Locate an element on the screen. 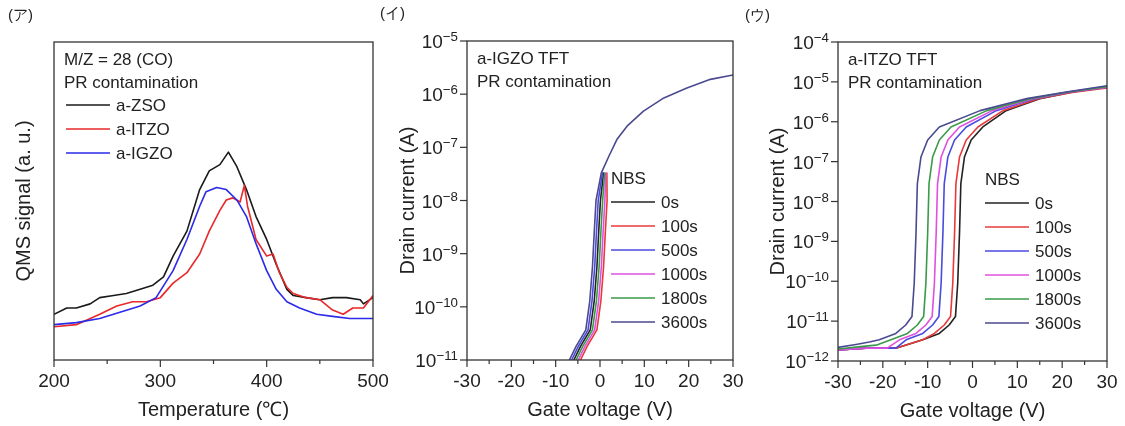 The image size is (1125, 426). x-tick-label: 500 is located at coordinates (373, 380).